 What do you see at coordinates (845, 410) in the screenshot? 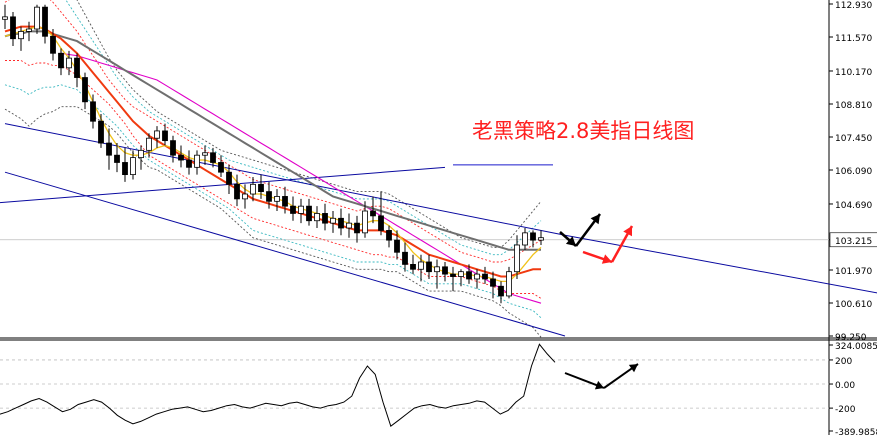
I see `osc-axis-label: -200` at bounding box center [845, 410].